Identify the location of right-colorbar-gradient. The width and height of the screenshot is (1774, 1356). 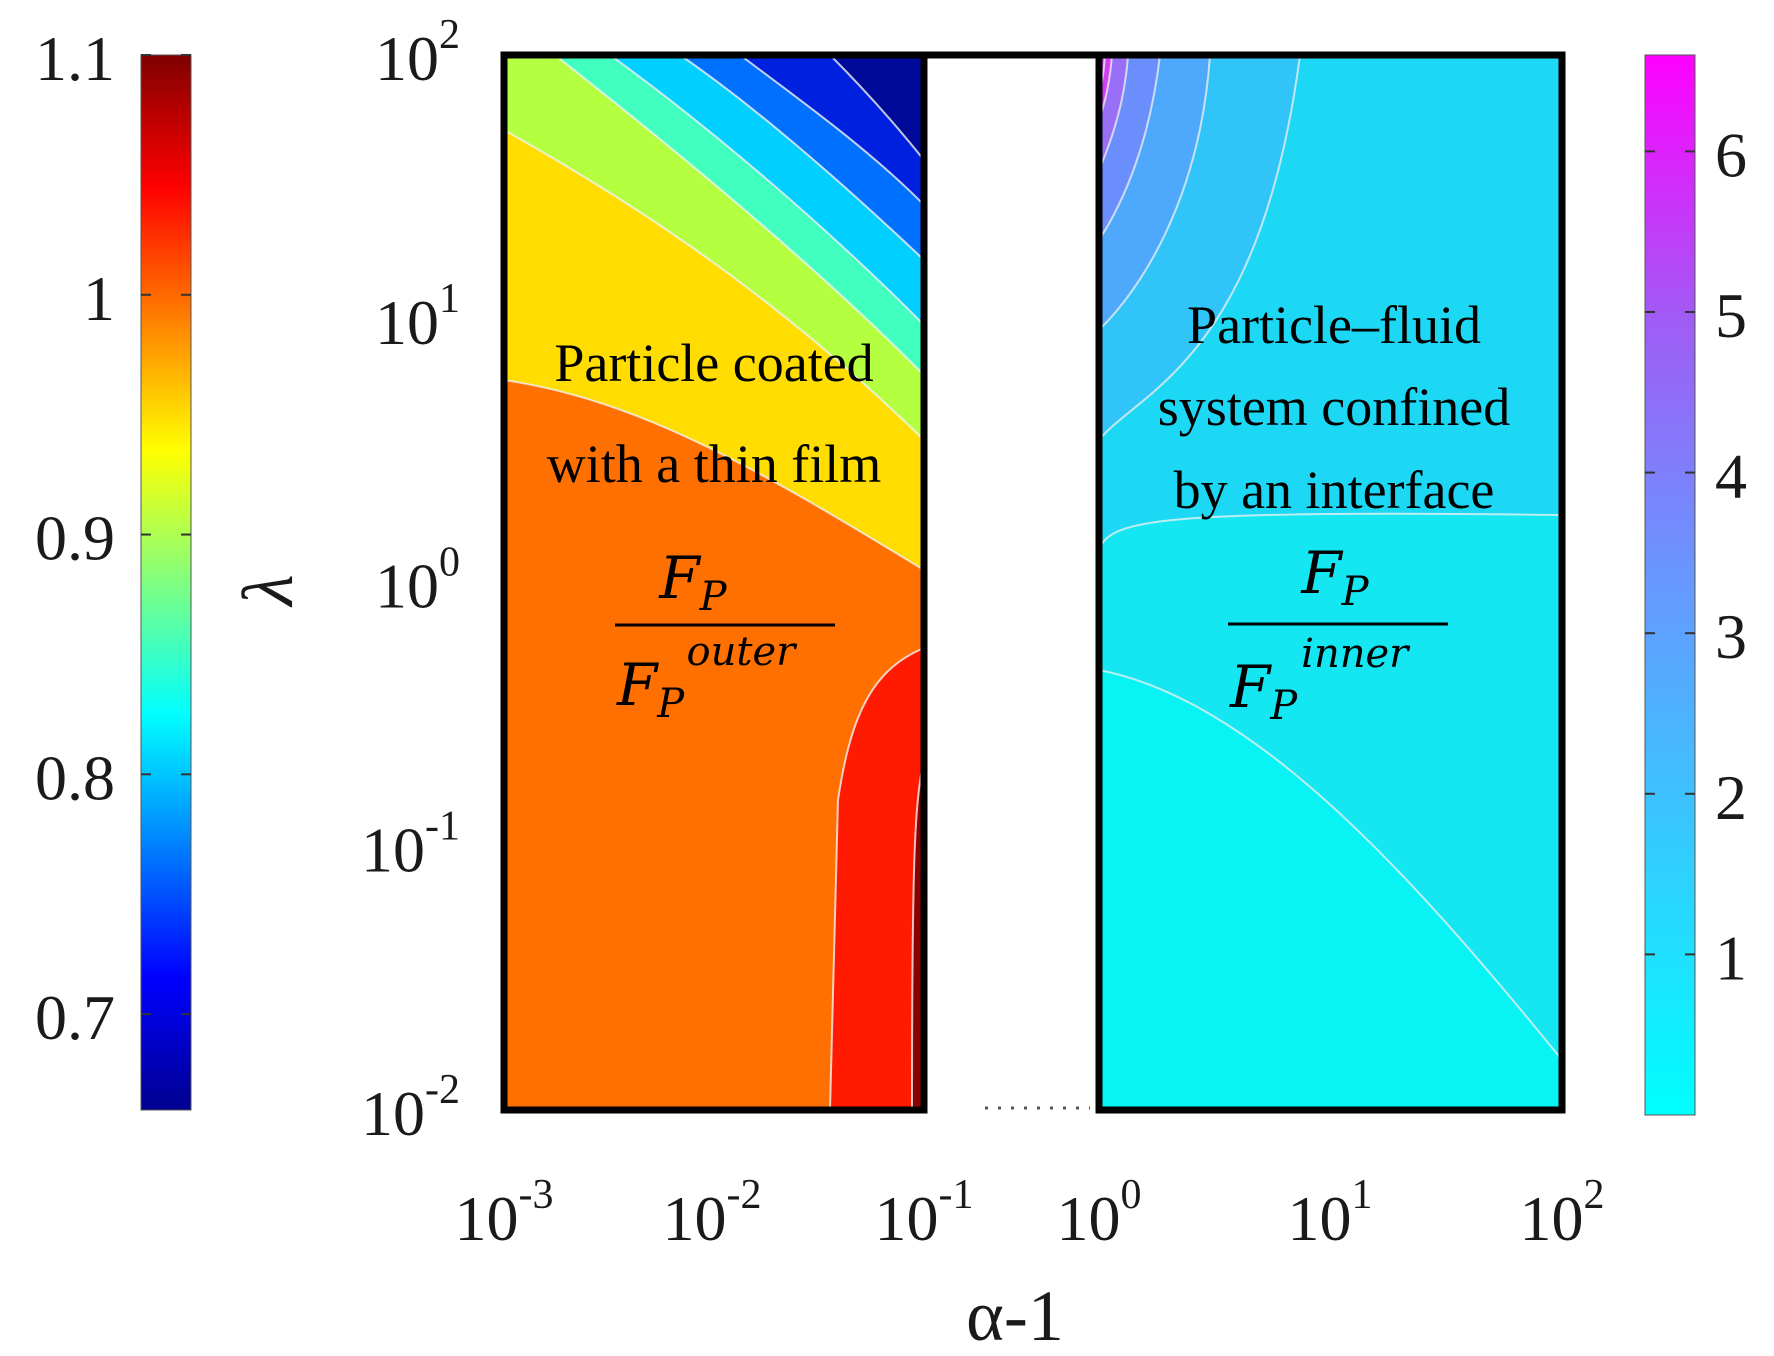
(1670, 585).